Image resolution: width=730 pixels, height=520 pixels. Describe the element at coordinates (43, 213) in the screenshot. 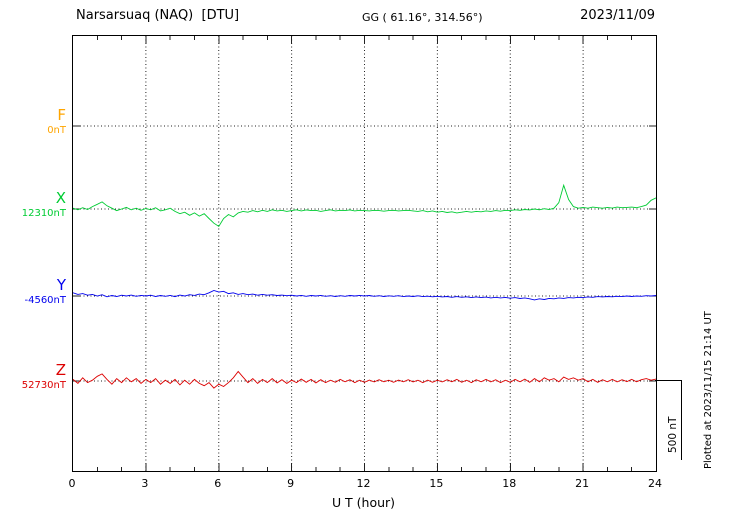

I see `trace-baseline-value-x: 12310nT` at that location.